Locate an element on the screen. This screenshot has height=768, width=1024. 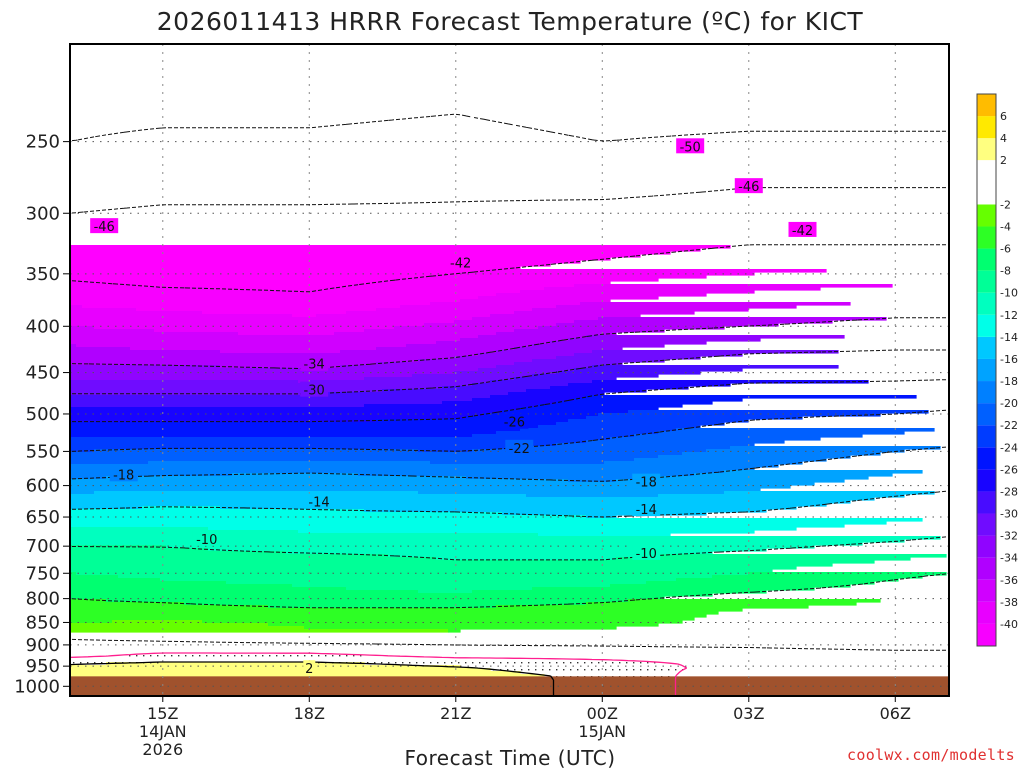
y-tick-label: 800 is located at coordinates (43, 599).